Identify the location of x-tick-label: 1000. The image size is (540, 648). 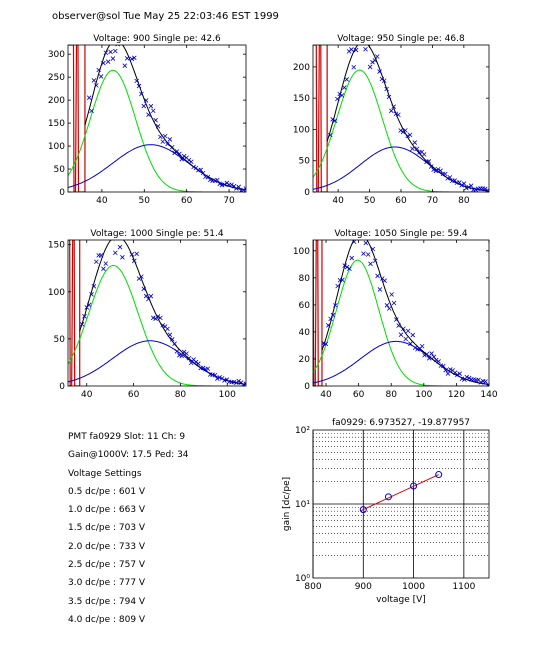
(413, 587).